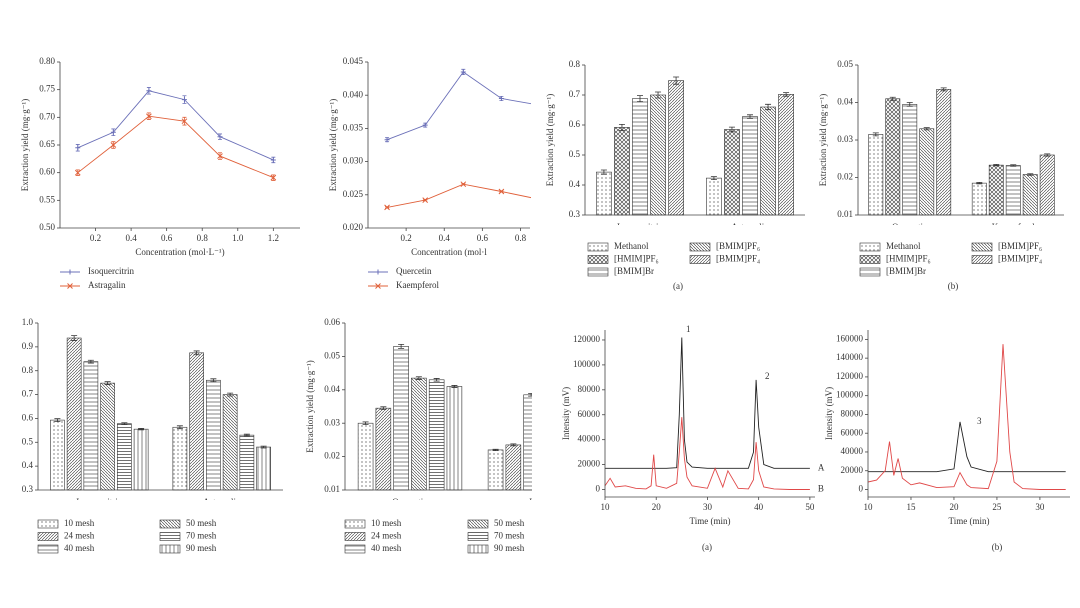 This screenshot has width=1080, height=608. Describe the element at coordinates (636, 259) in the screenshot. I see `legend-label: [HMIM]PF₆` at that location.